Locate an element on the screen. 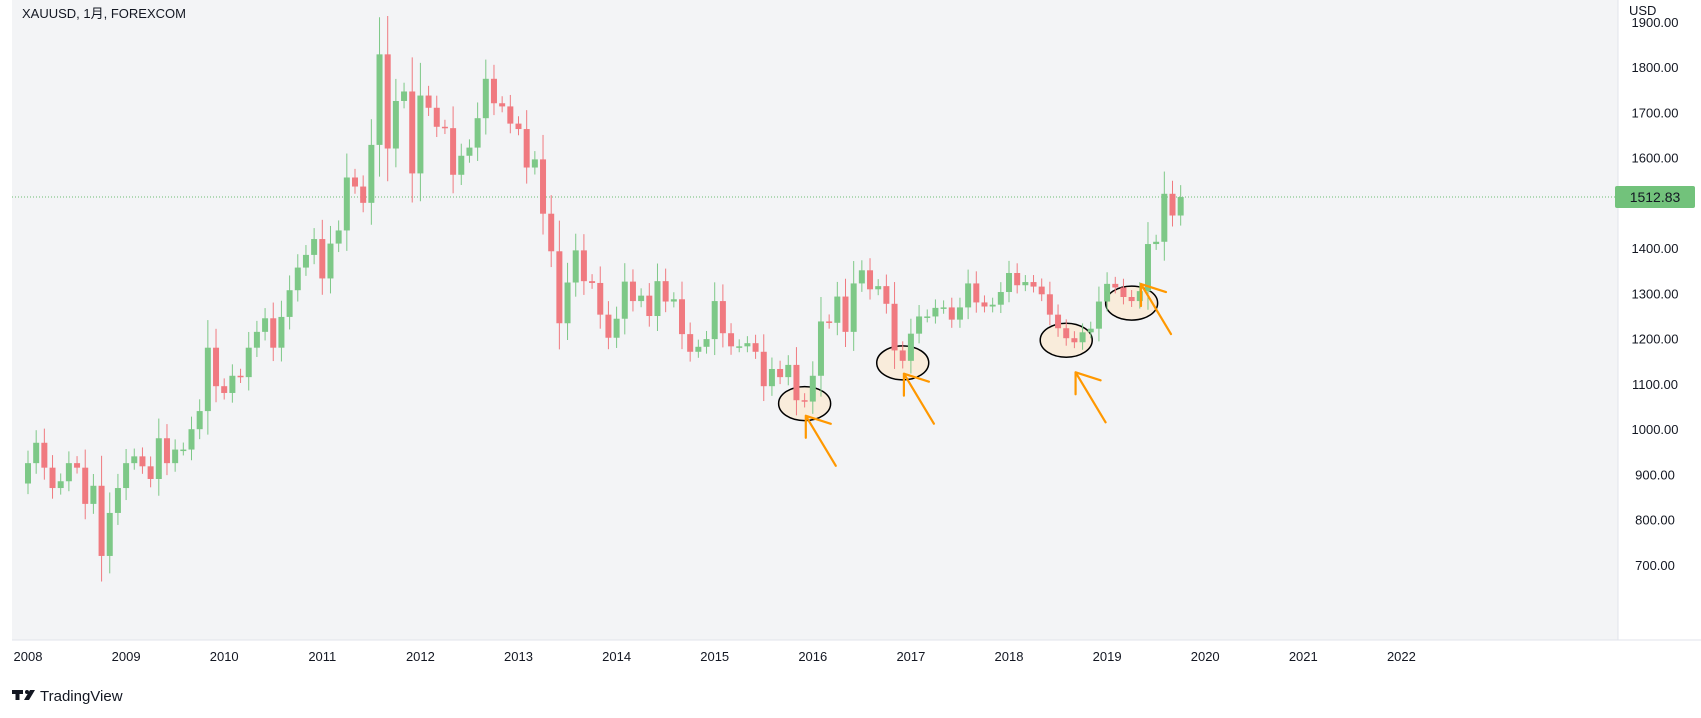 The width and height of the screenshot is (1701, 718). symbol-title: XAUUSD, 1月, FOREXCOM is located at coordinates (104, 13).